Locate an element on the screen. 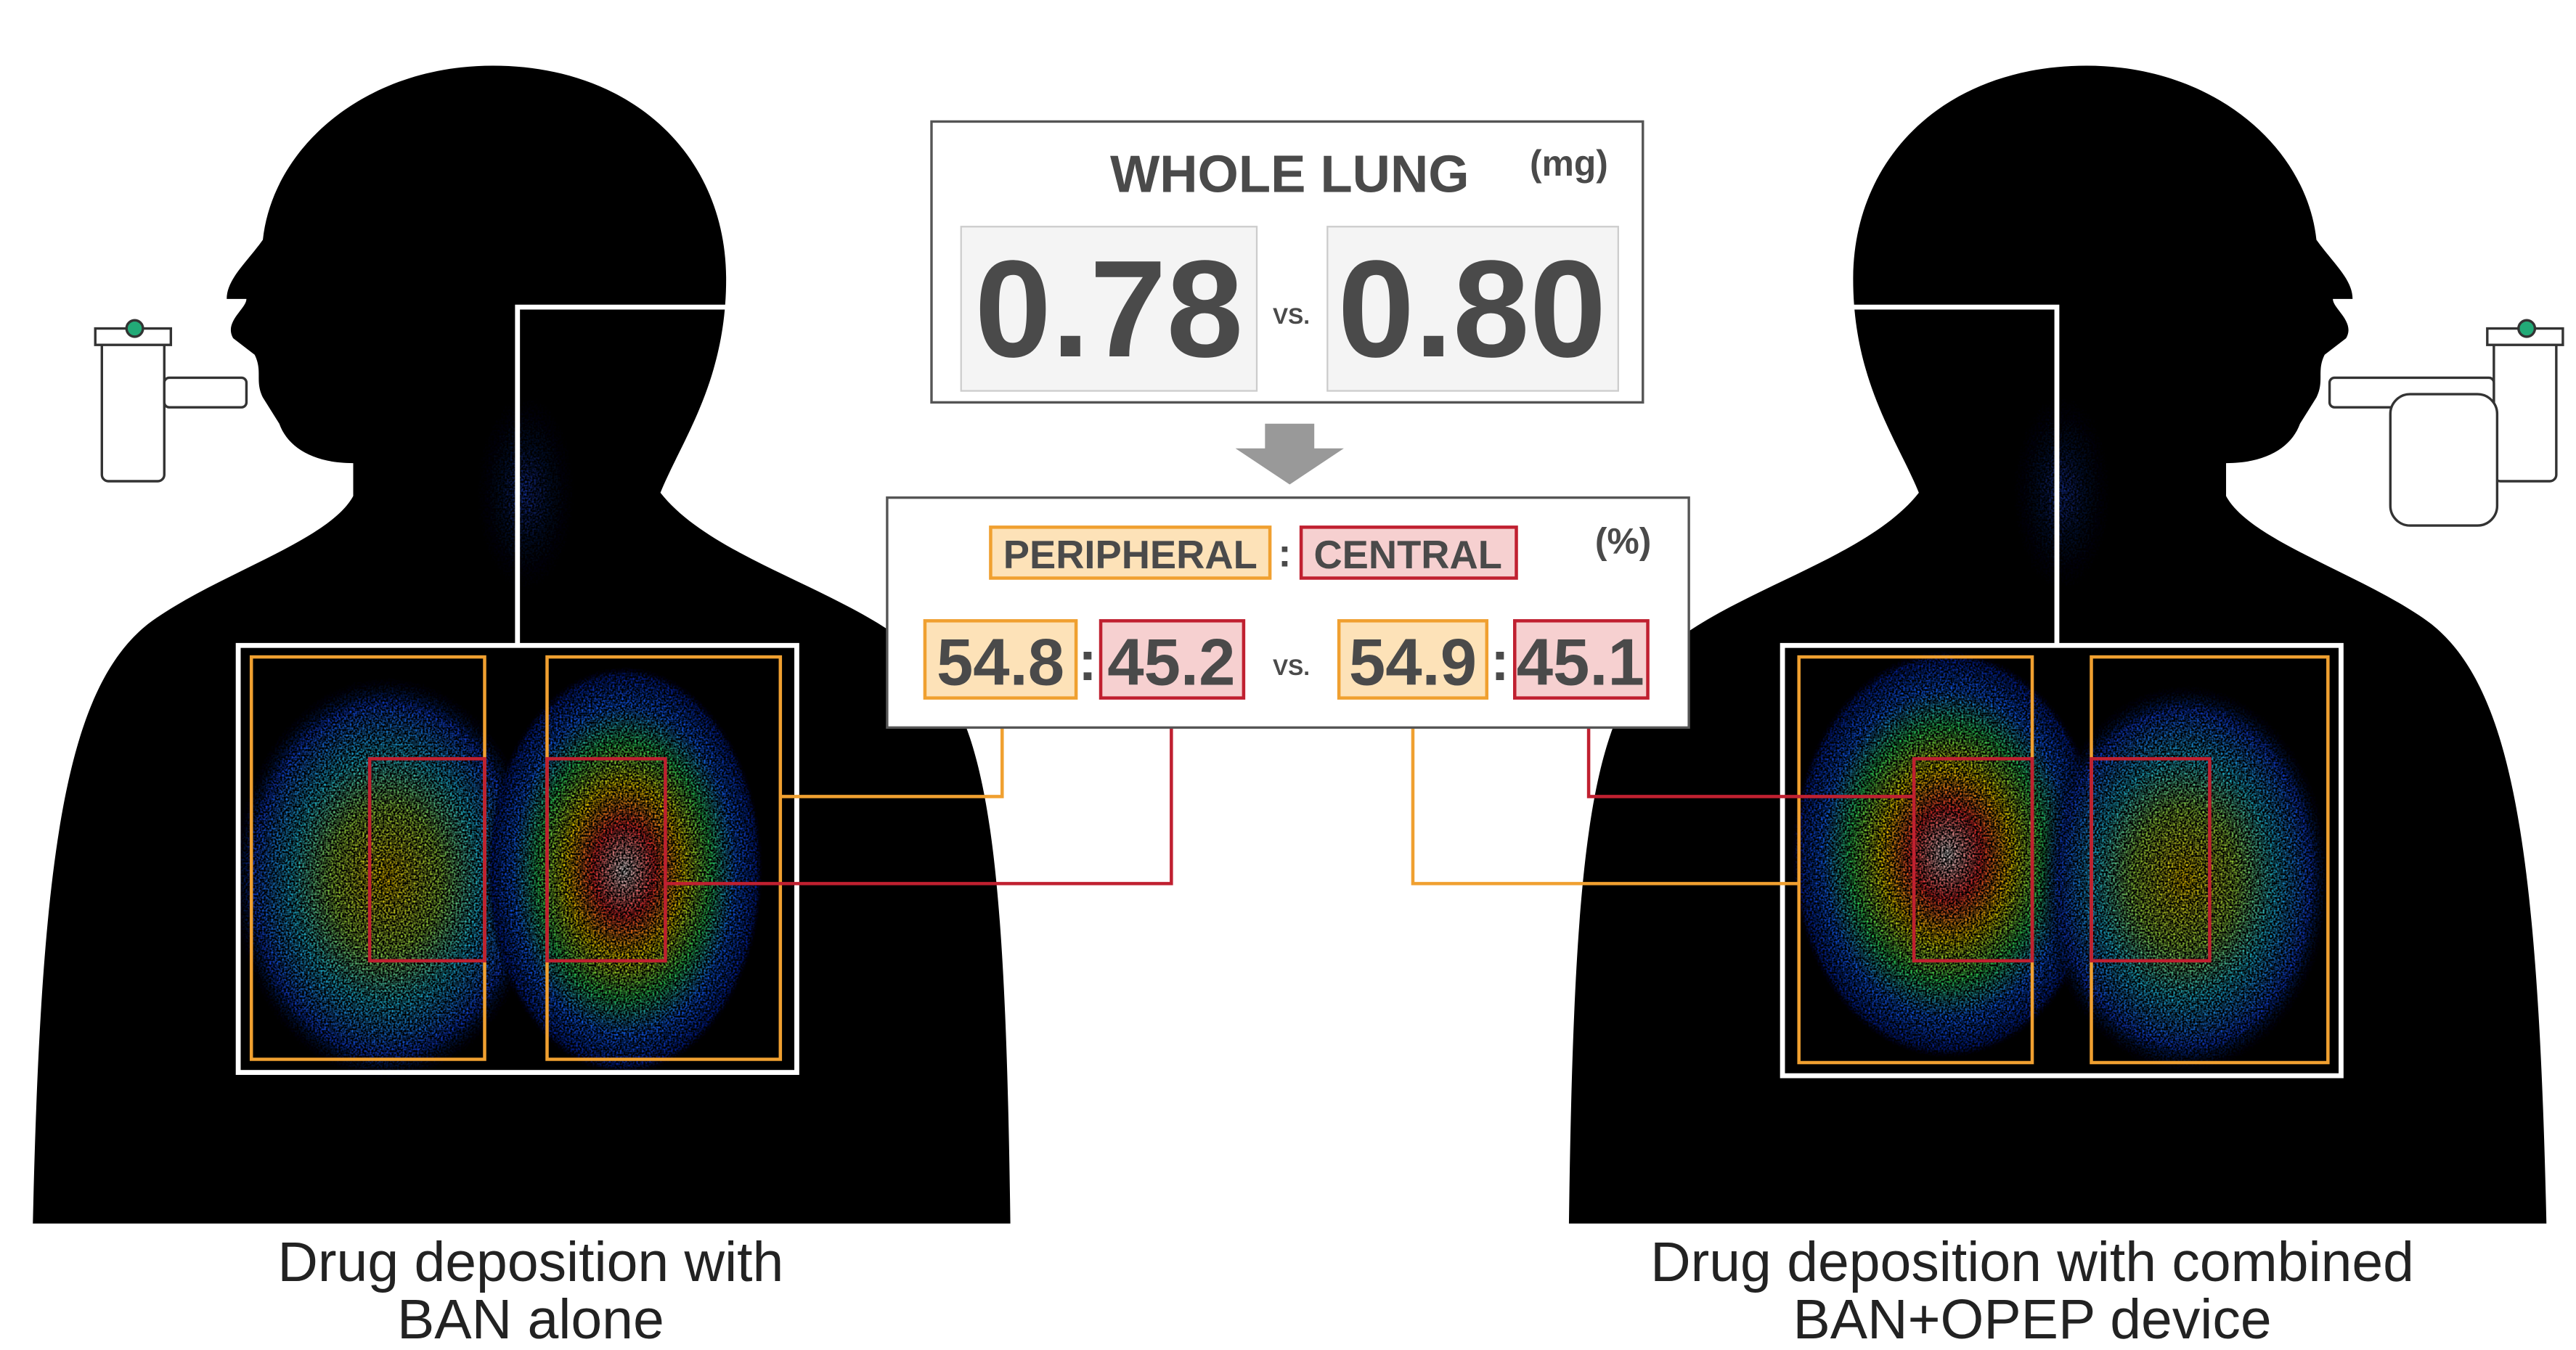 This screenshot has height=1350, width=2576. peripheral-label: PERIPHERAL is located at coordinates (1130, 555).